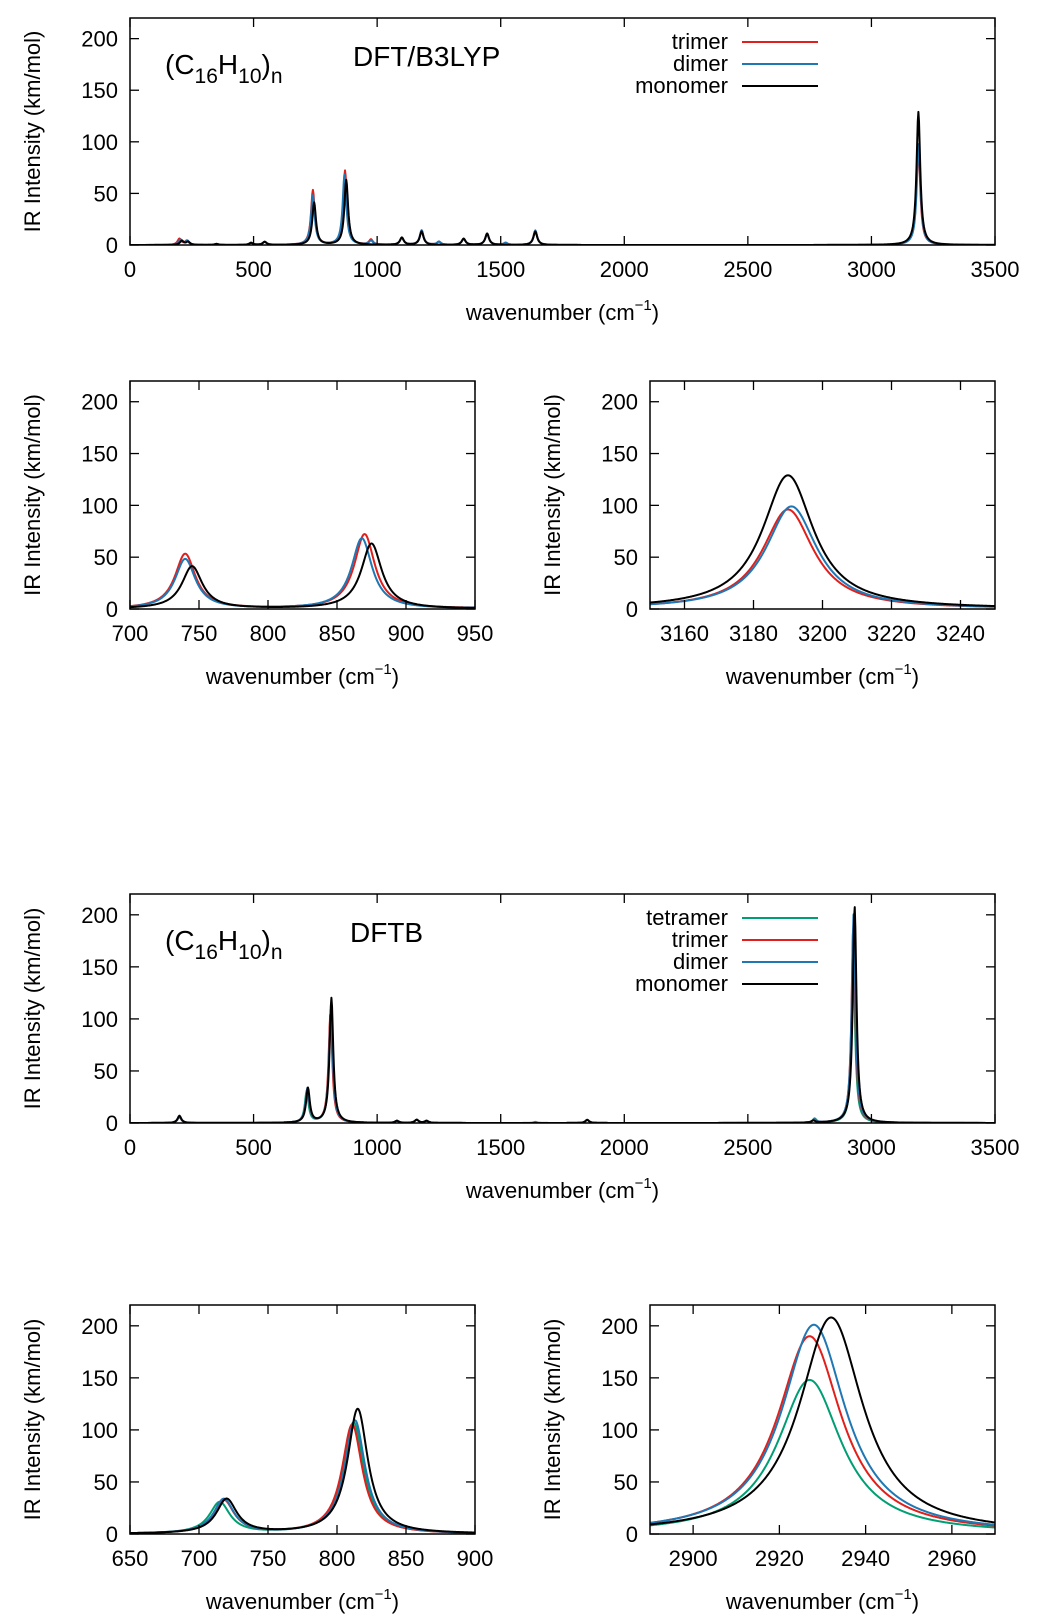 Image resolution: width=1064 pixels, height=1623 pixels. What do you see at coordinates (693, 1558) in the screenshot?
I see `x-tick-label: 2900` at bounding box center [693, 1558].